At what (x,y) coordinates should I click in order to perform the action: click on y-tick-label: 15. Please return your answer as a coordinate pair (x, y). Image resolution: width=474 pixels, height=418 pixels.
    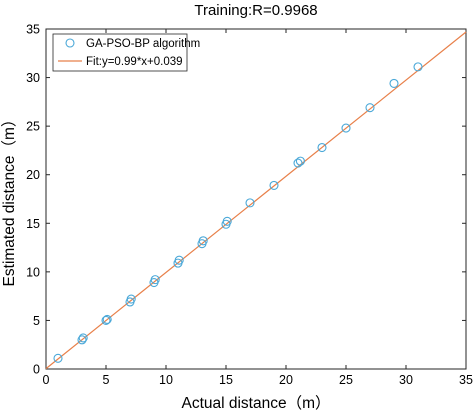
    Looking at the image, I should click on (33, 224).